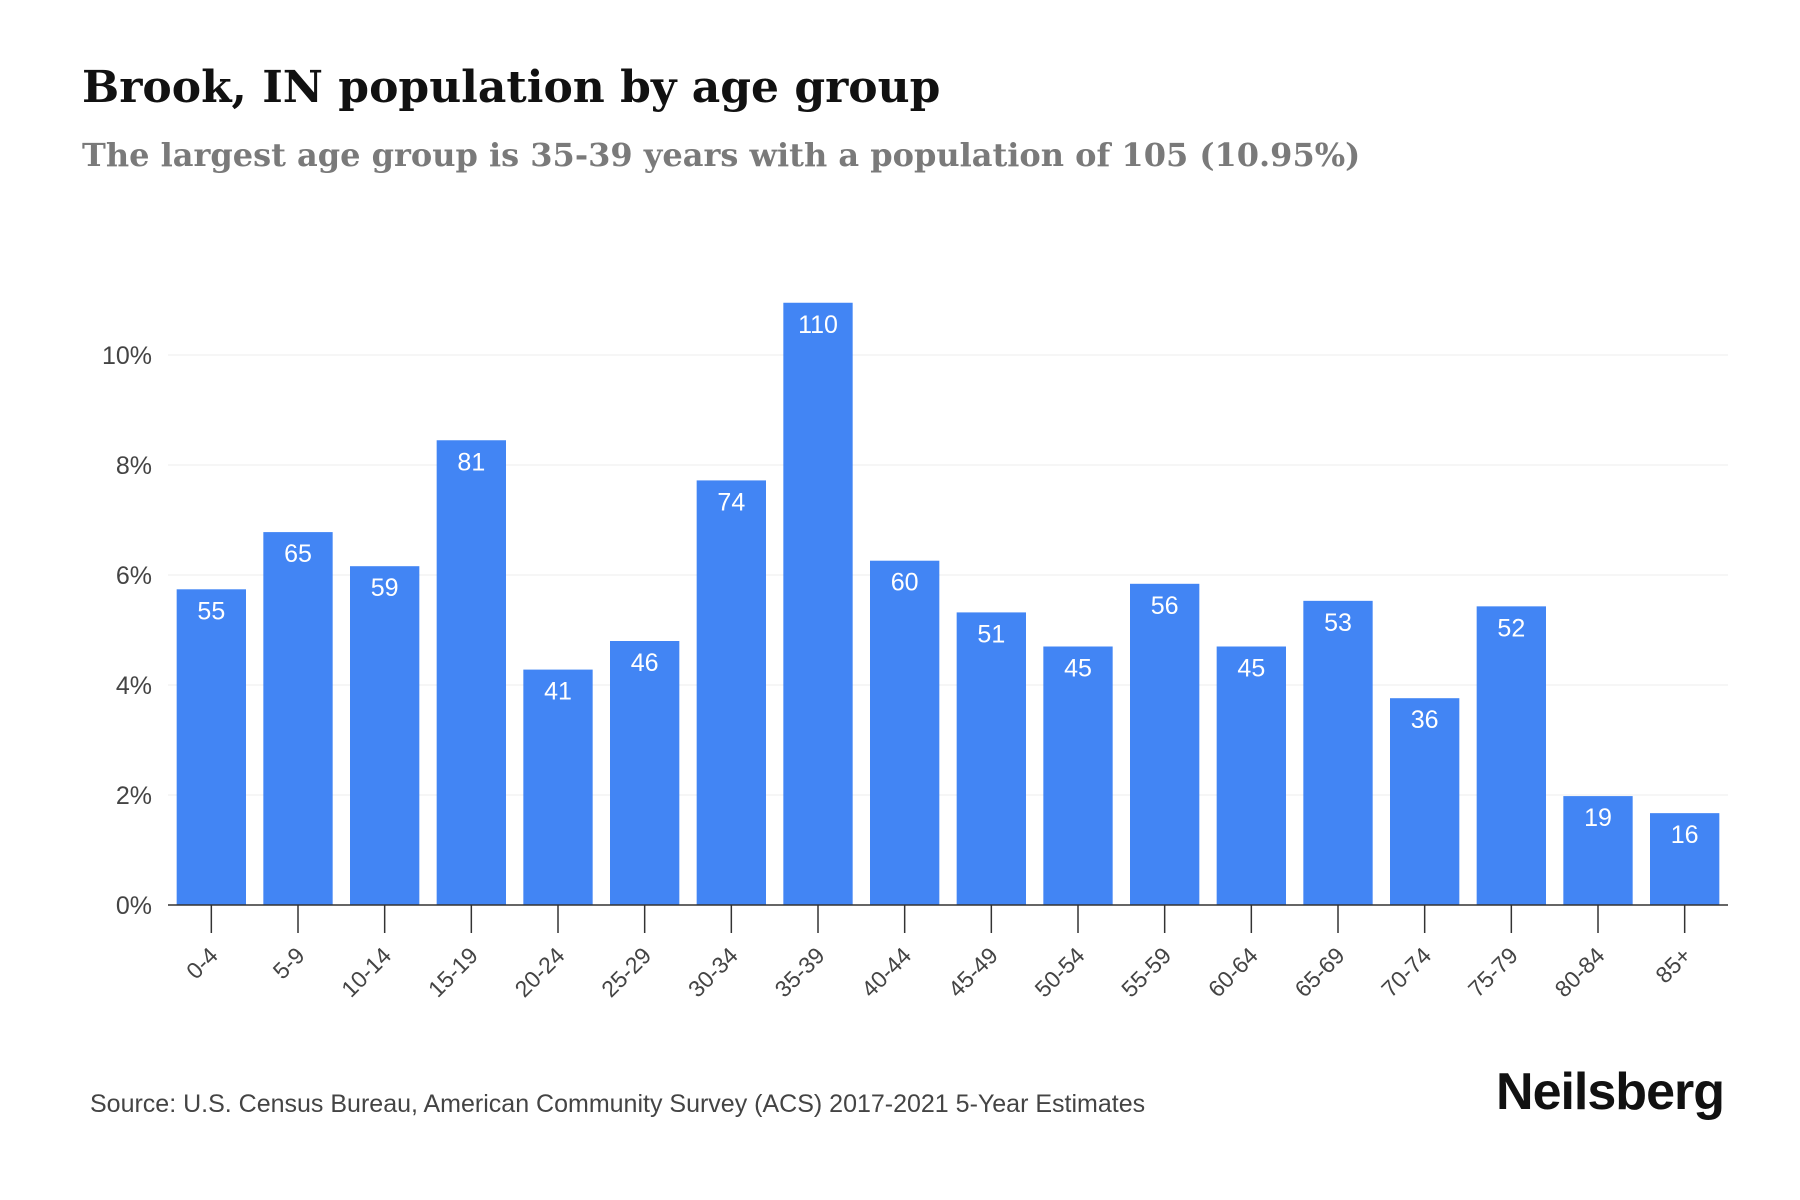 This screenshot has height=1200, width=1800. Describe the element at coordinates (1320, 972) in the screenshot. I see `x-tick-label: 65-69` at that location.